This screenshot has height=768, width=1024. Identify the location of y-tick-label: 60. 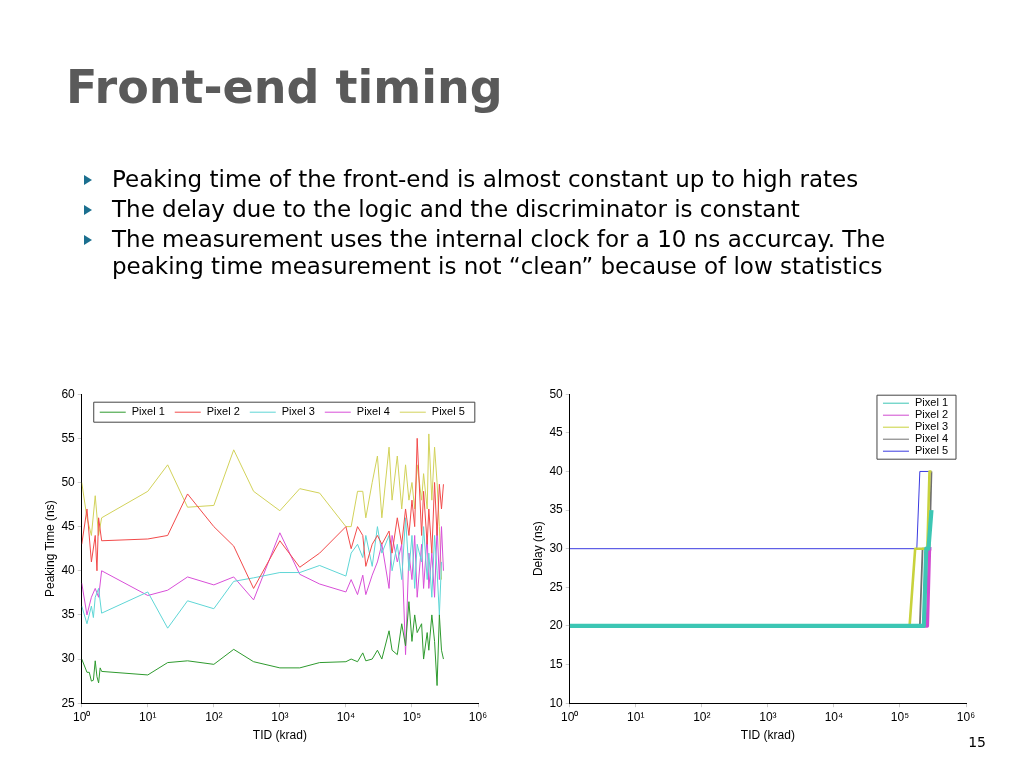
(68, 393).